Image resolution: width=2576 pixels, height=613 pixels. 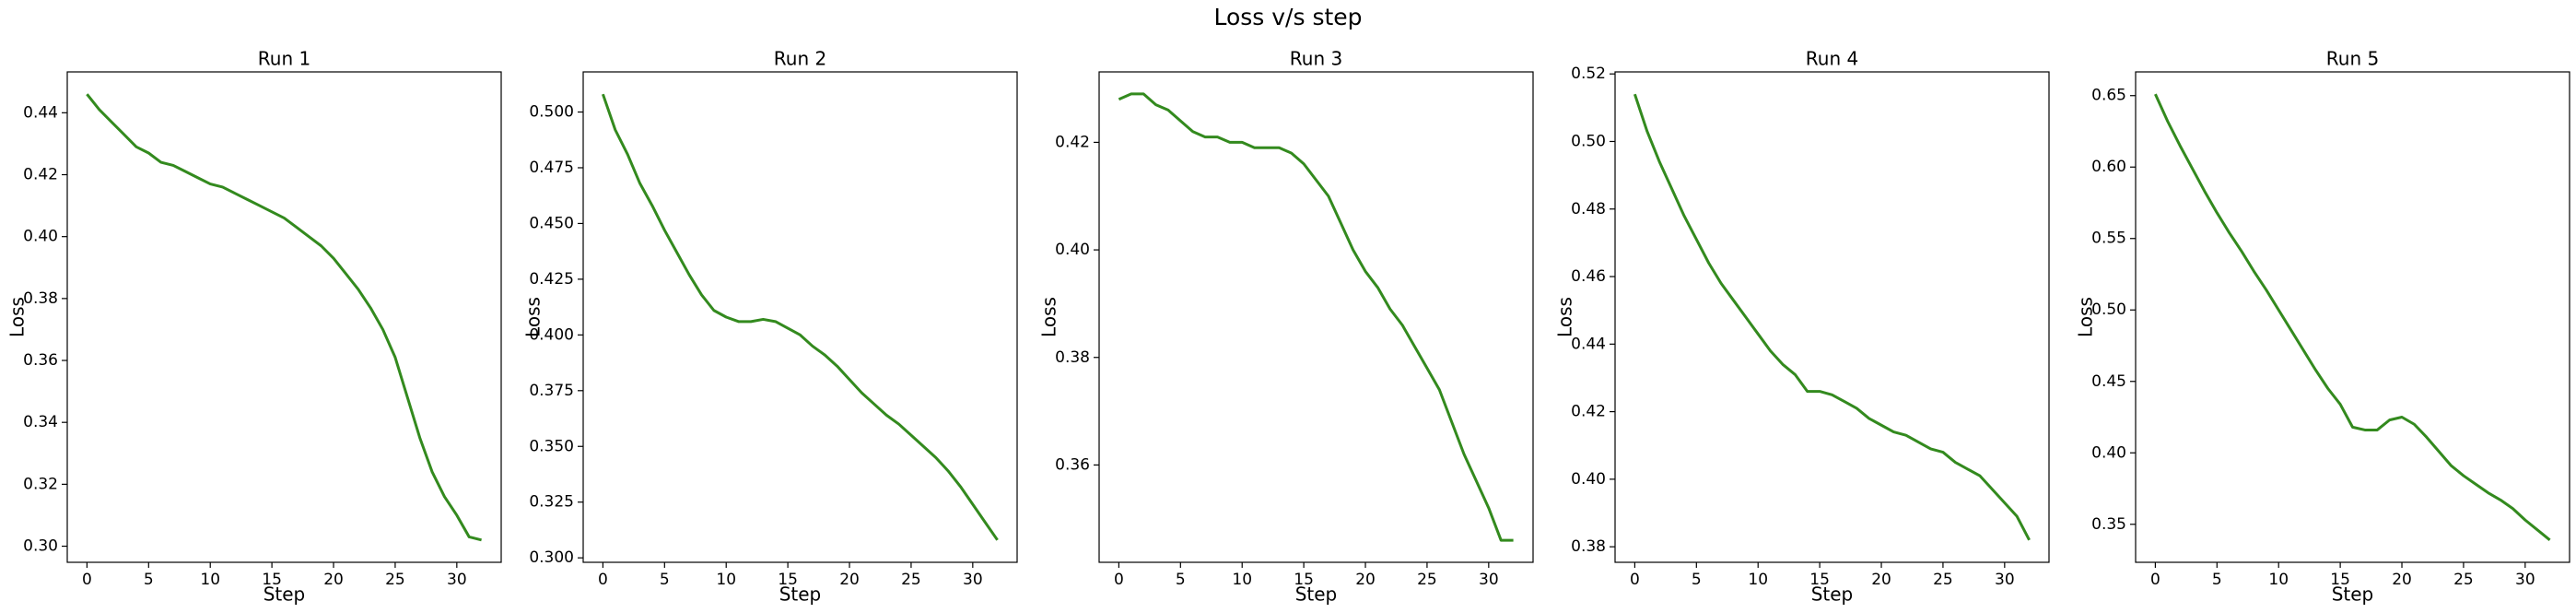 I want to click on y-tick-label: 0.48, so click(x=1588, y=209).